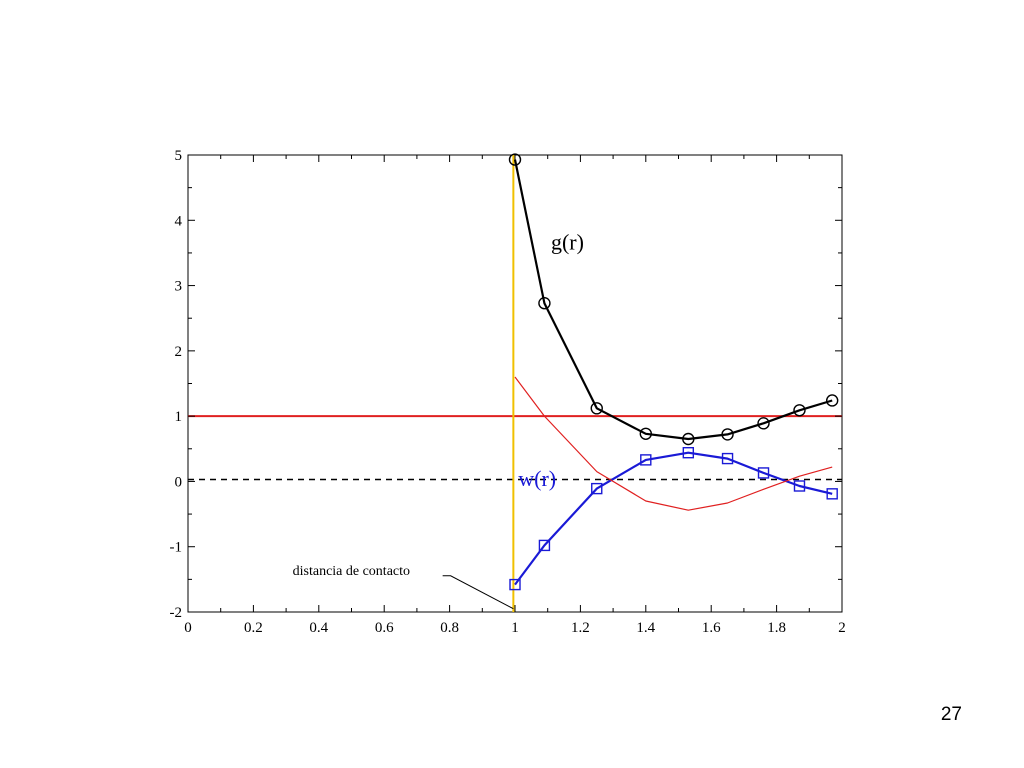 The image size is (1024, 768). Describe the element at coordinates (449, 628) in the screenshot. I see `x-tick-label: 0.8` at that location.